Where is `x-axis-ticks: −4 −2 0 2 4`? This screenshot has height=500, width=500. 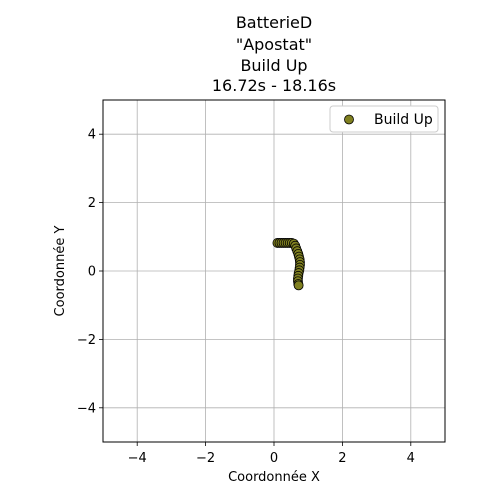 x-axis-ticks: −4 −2 0 2 4 is located at coordinates (271, 454).